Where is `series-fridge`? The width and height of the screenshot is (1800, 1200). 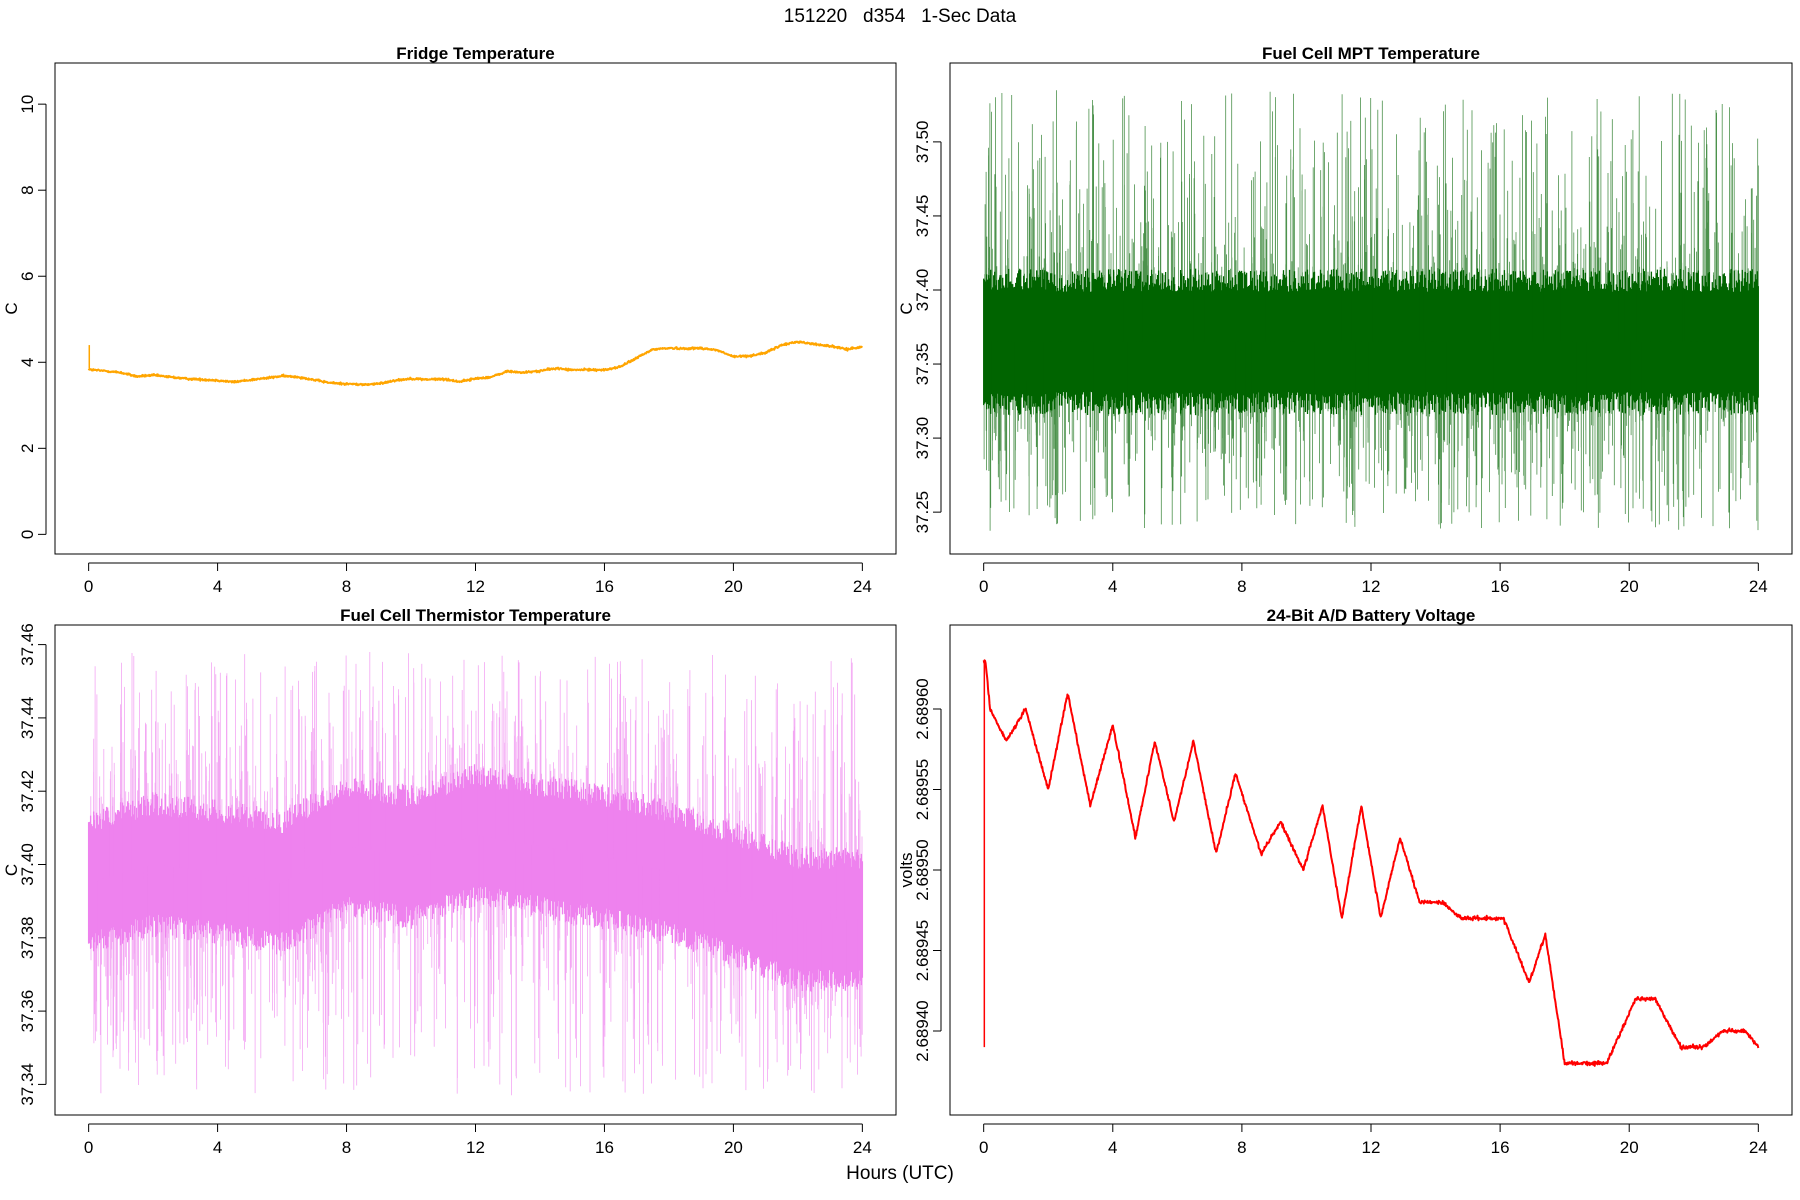 series-fridge is located at coordinates (475, 363).